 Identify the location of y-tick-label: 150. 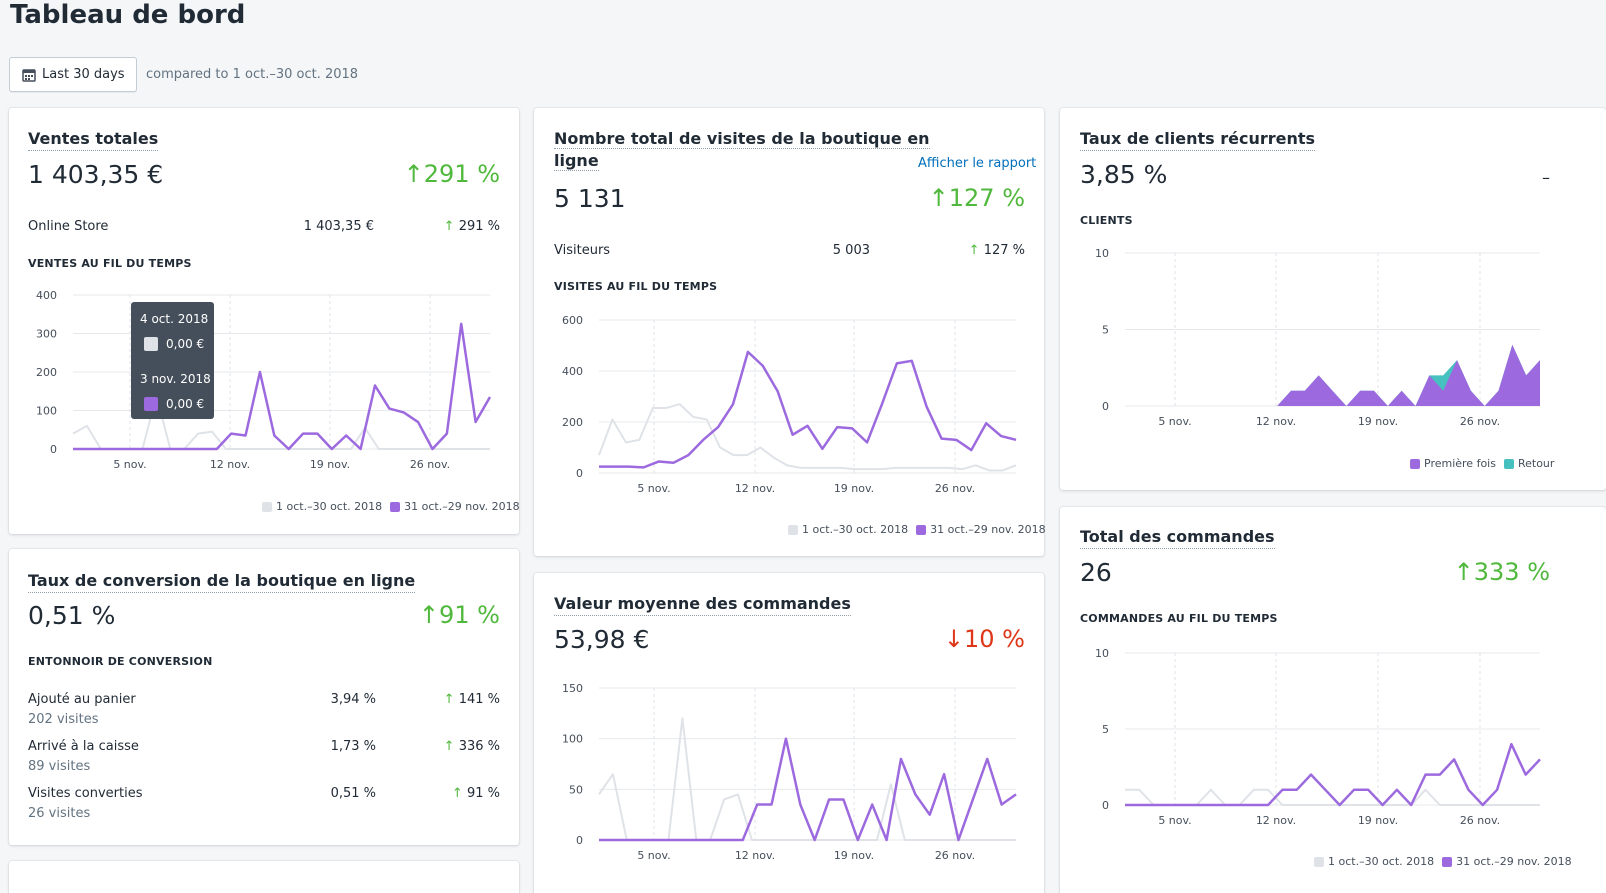
(572, 688).